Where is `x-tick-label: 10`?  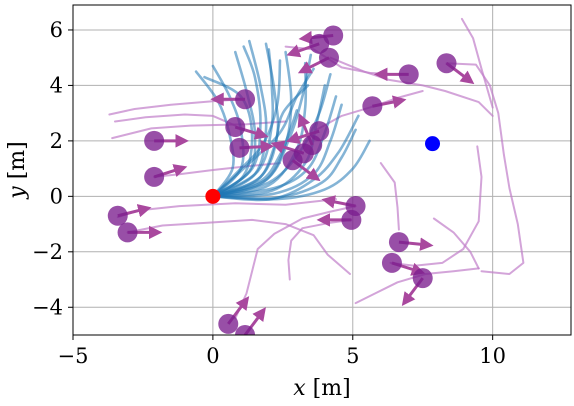 x-tick-label: 10 is located at coordinates (492, 356).